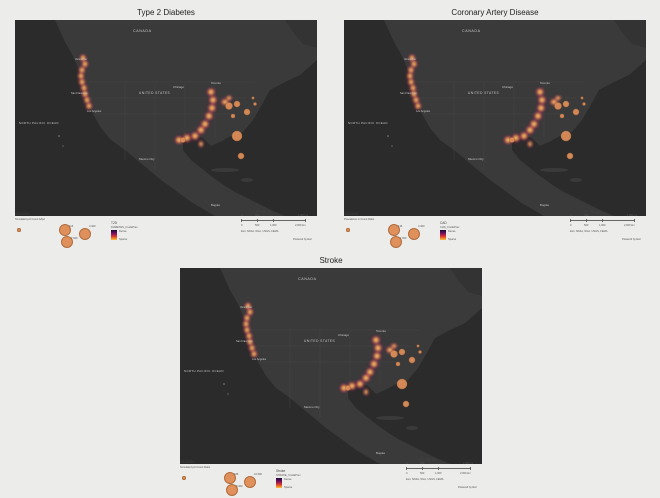 This screenshot has width=660, height=498. What do you see at coordinates (239, 486) in the screenshot?
I see `legend-size-value-3: 8,400` at bounding box center [239, 486].